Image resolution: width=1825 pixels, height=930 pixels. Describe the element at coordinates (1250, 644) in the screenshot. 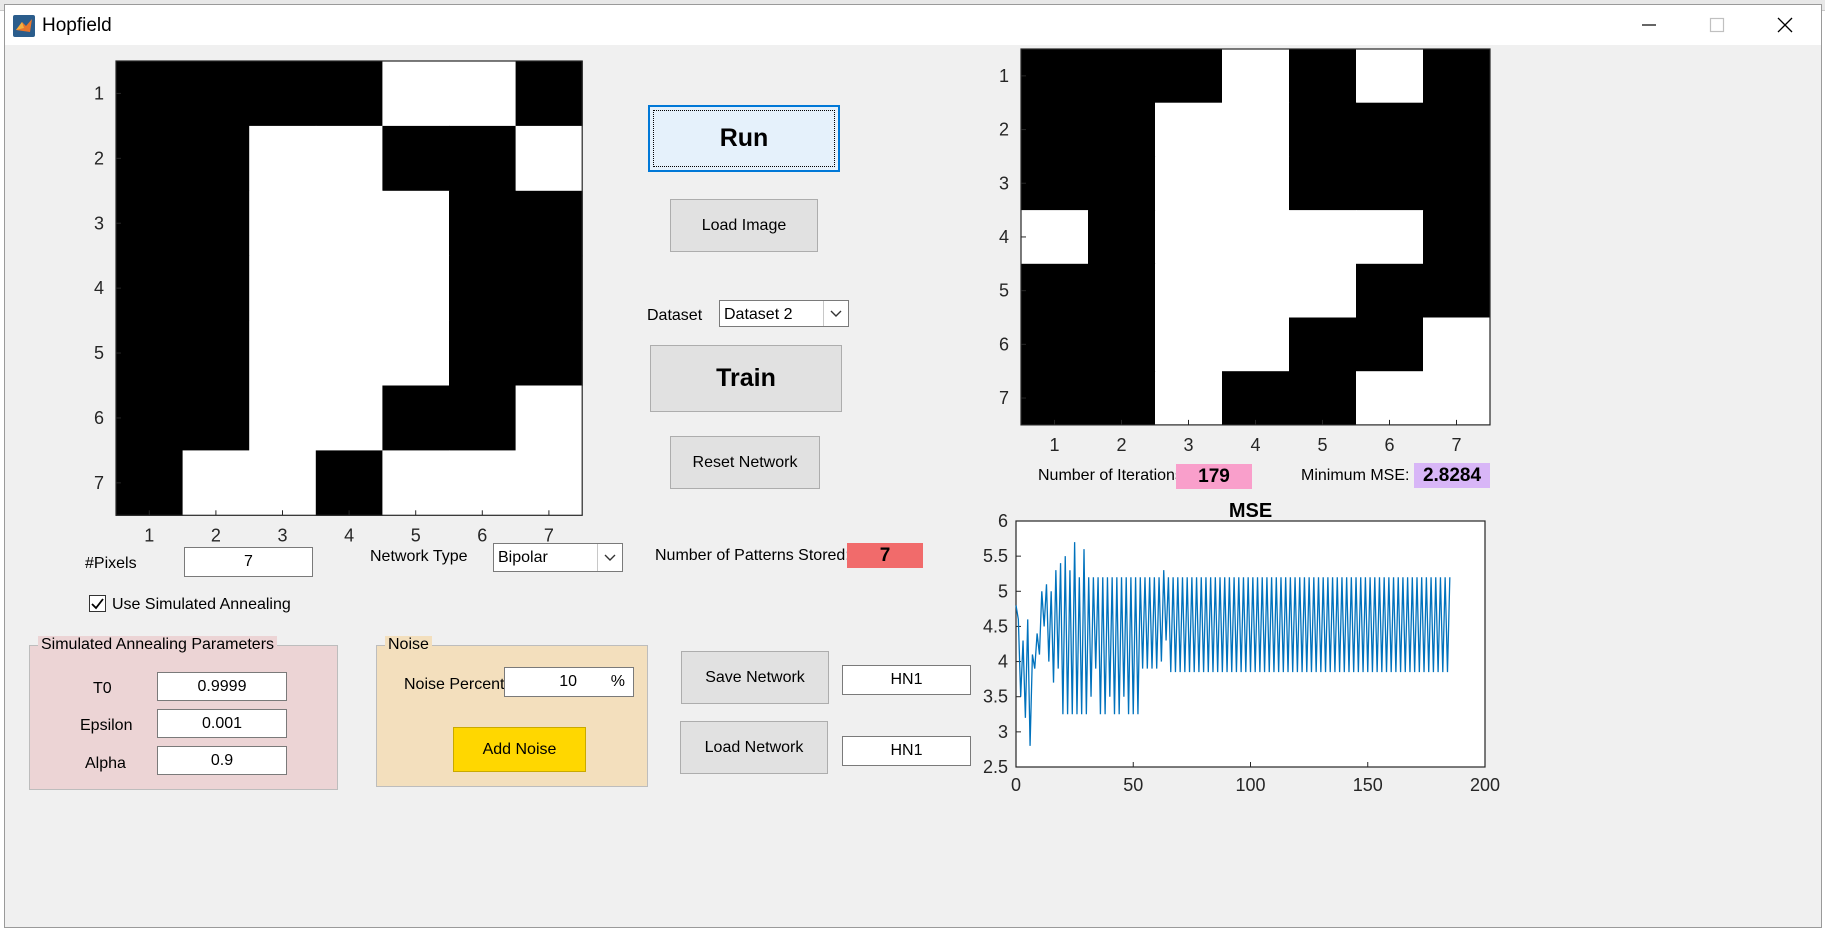

I see `mse-plot-area` at that location.